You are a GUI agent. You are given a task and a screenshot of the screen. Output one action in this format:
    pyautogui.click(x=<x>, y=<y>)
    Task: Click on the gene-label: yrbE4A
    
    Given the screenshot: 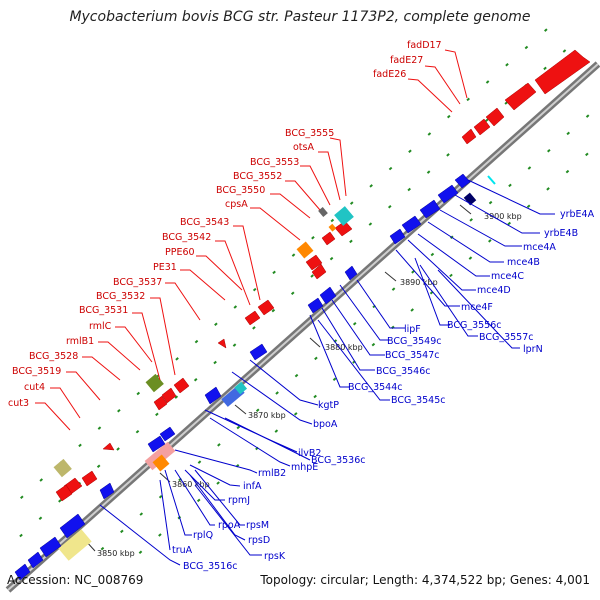 What is the action you would take?
    pyautogui.click(x=577, y=214)
    